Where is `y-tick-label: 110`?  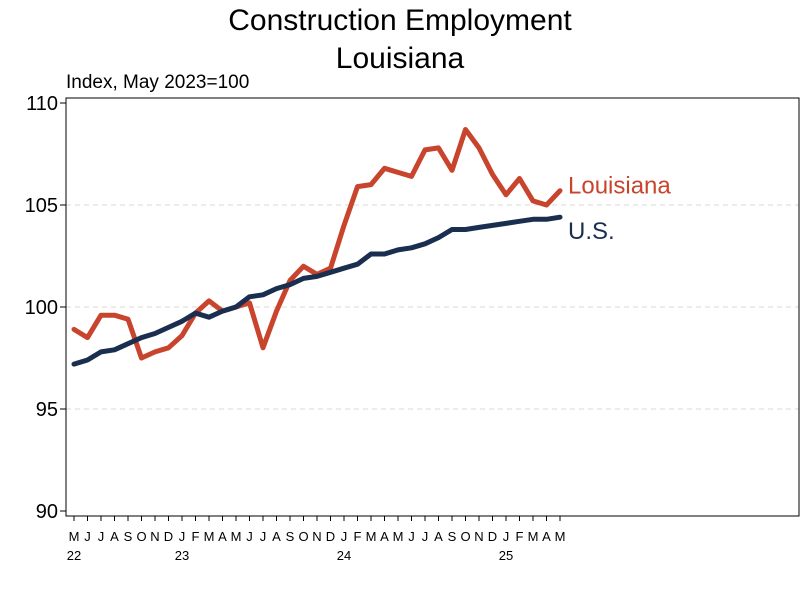 y-tick-label: 110 is located at coordinates (42, 104).